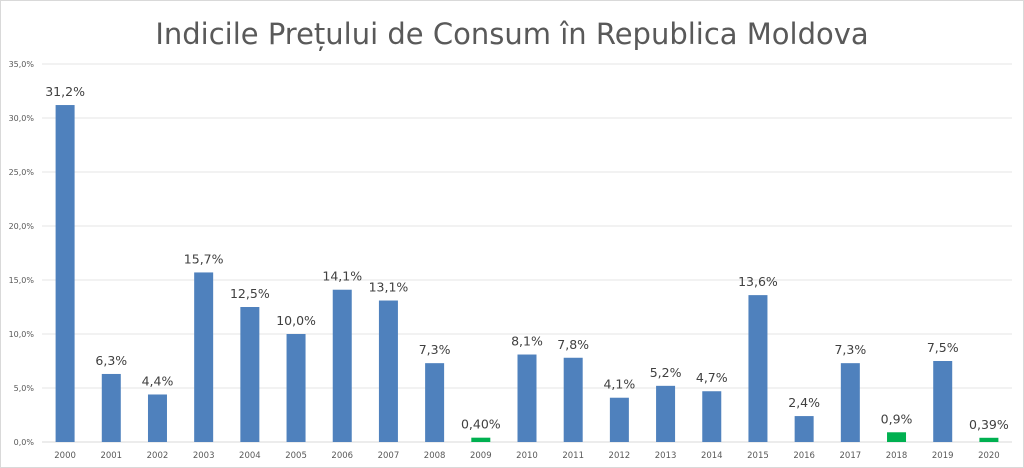 The height and width of the screenshot is (468, 1024). What do you see at coordinates (712, 456) in the screenshot?
I see `x-tick-label: 2014` at bounding box center [712, 456].